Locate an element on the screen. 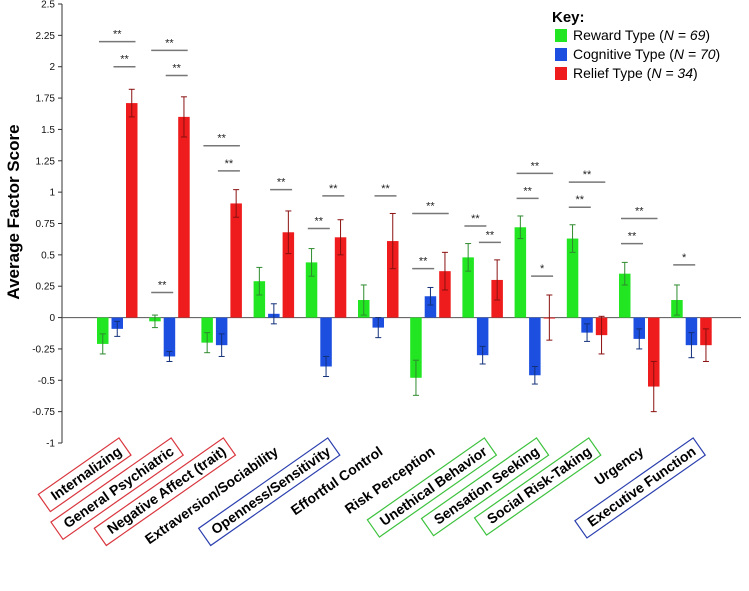 This screenshot has width=749, height=591. y-tick-label: 0.75 is located at coordinates (46, 224).